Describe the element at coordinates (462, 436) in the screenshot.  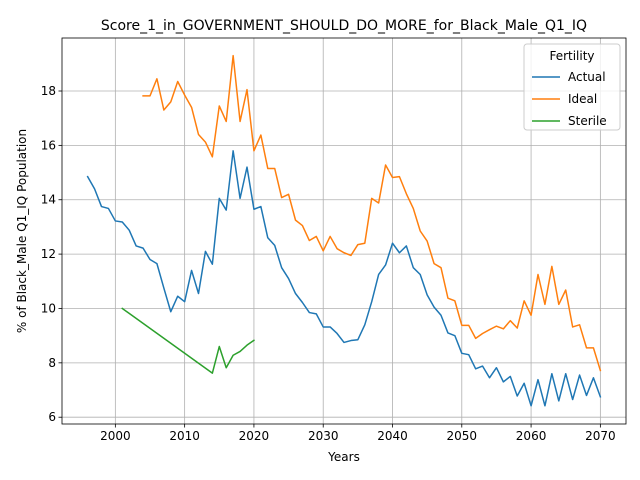
I see `x-tick-label: 2050` at that location.